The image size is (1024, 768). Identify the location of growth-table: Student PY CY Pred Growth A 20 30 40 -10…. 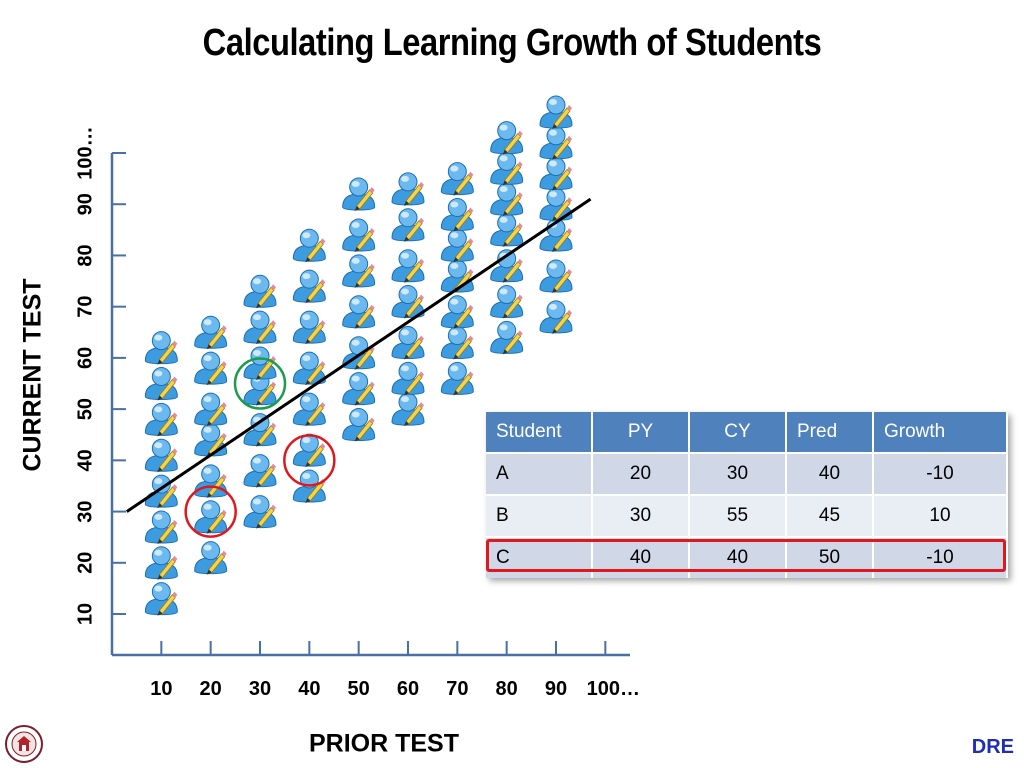
(747, 495).